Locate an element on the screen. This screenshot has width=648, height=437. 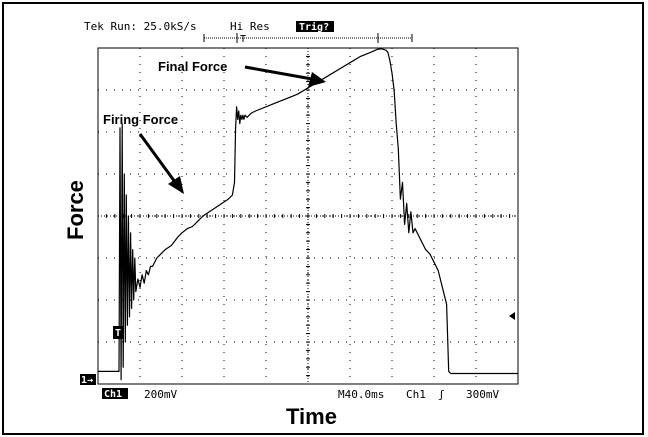
annotation-final-force: Final Force is located at coordinates (192, 66).